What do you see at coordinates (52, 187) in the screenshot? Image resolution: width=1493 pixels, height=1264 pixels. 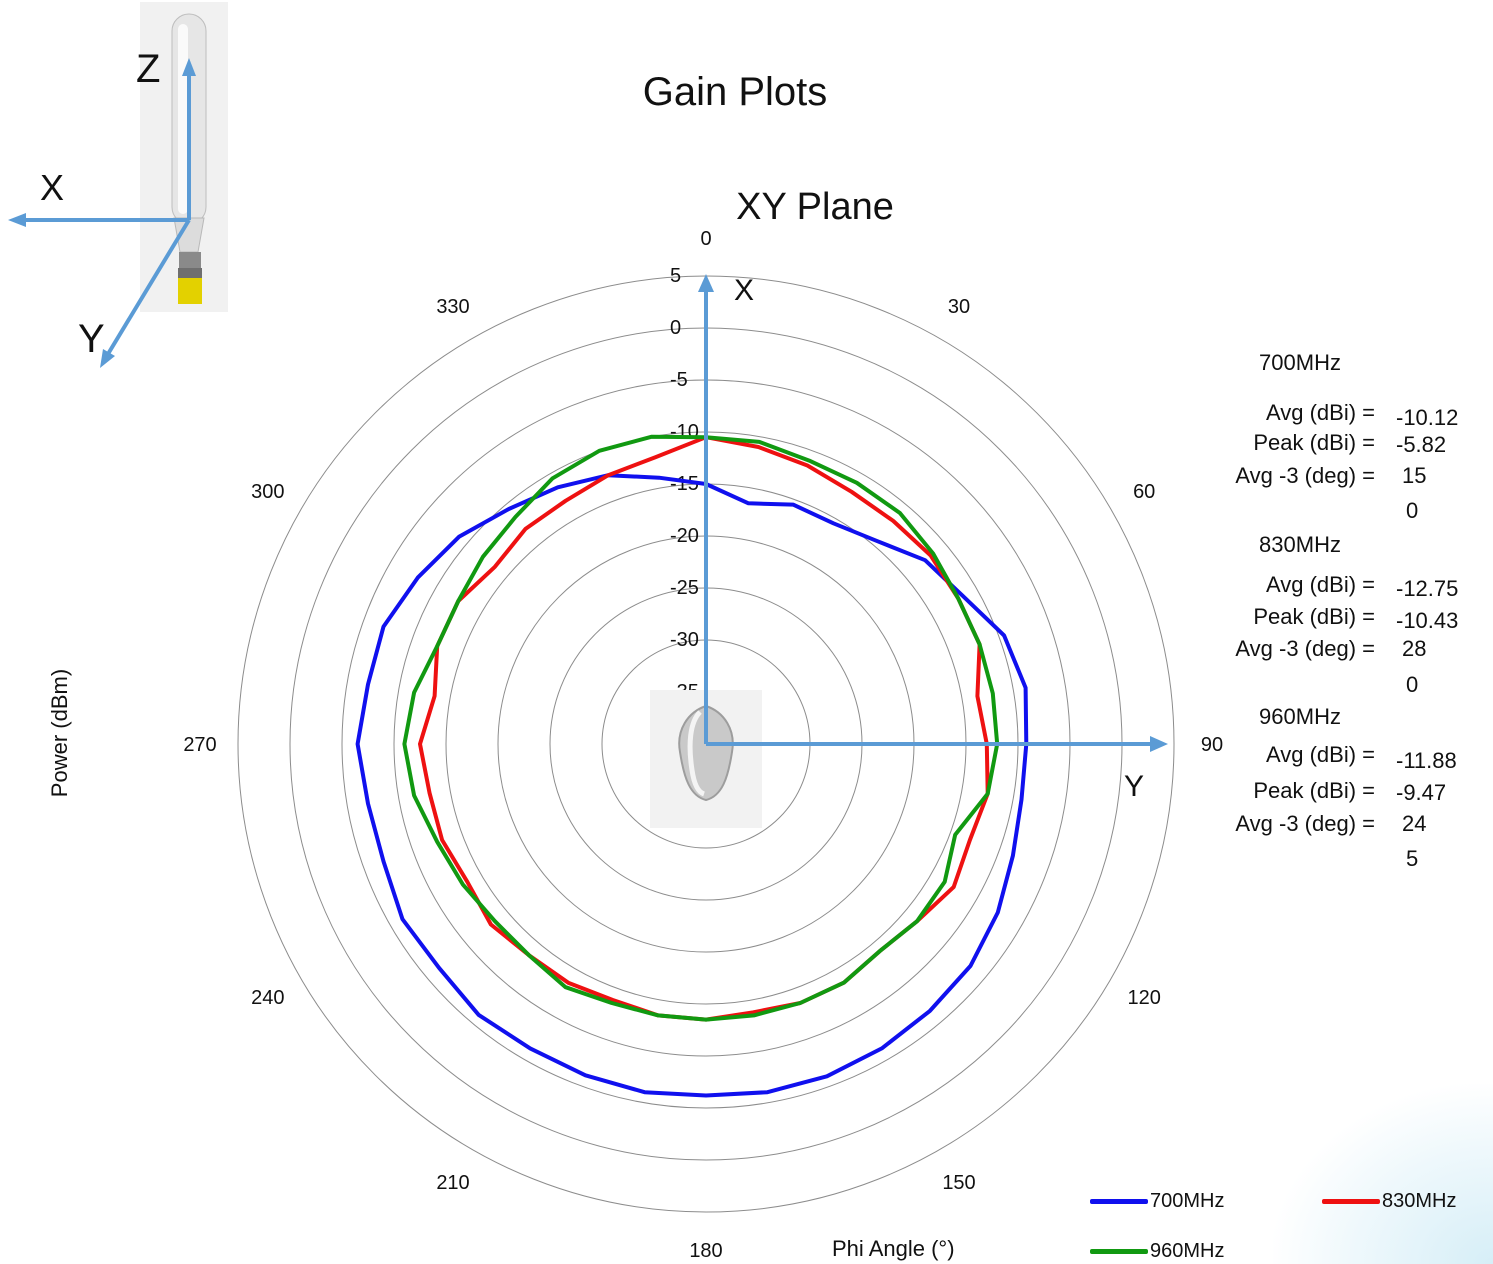 I see `x-label: X` at bounding box center [52, 187].